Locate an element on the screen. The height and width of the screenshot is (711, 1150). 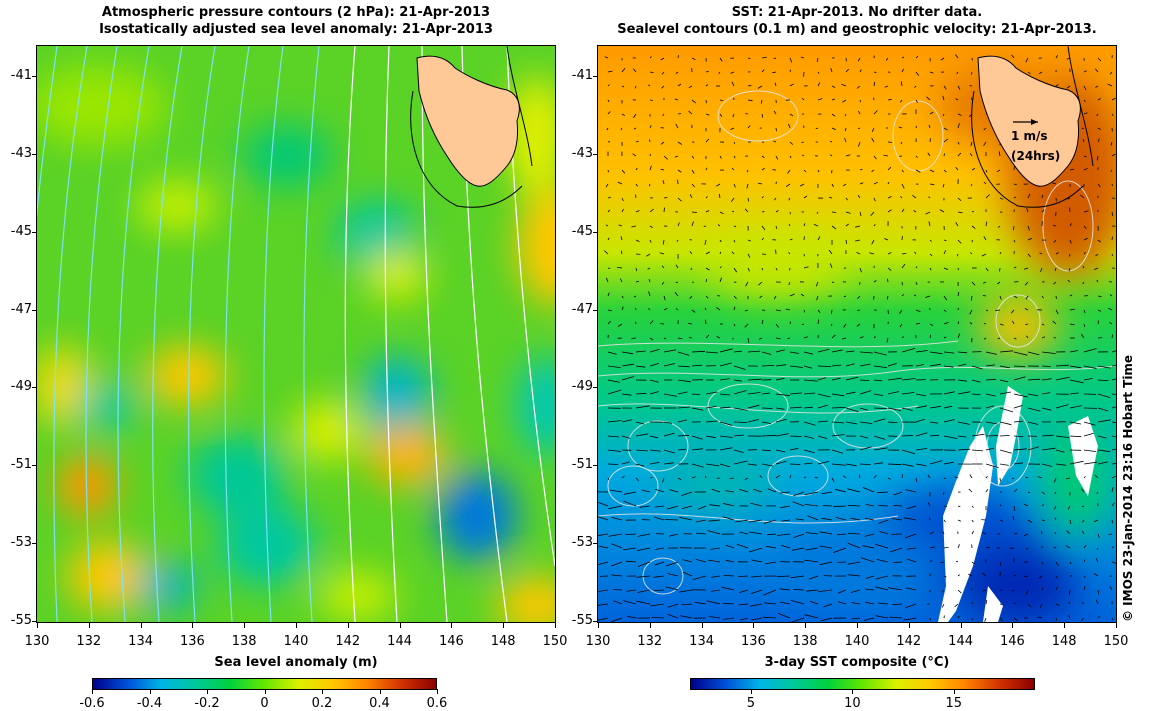
sst-colorbar-tick-mark is located at coordinates (751, 691).